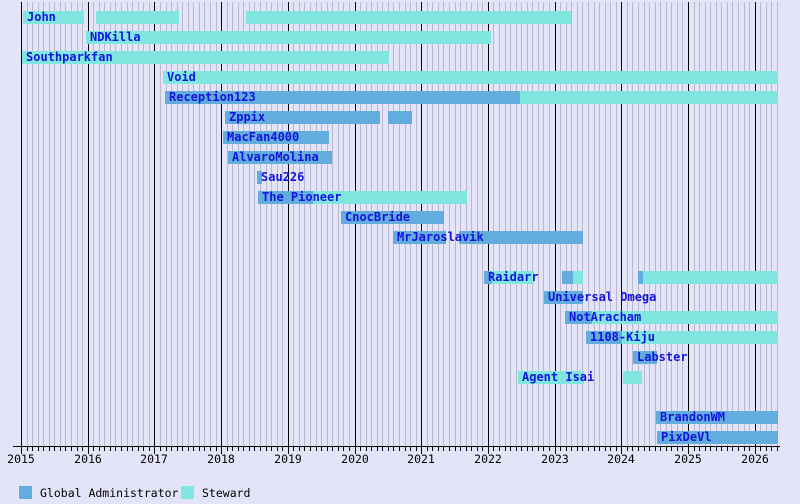  What do you see at coordinates (513, 277) in the screenshot?
I see `bar-label: Raidarr` at bounding box center [513, 277].